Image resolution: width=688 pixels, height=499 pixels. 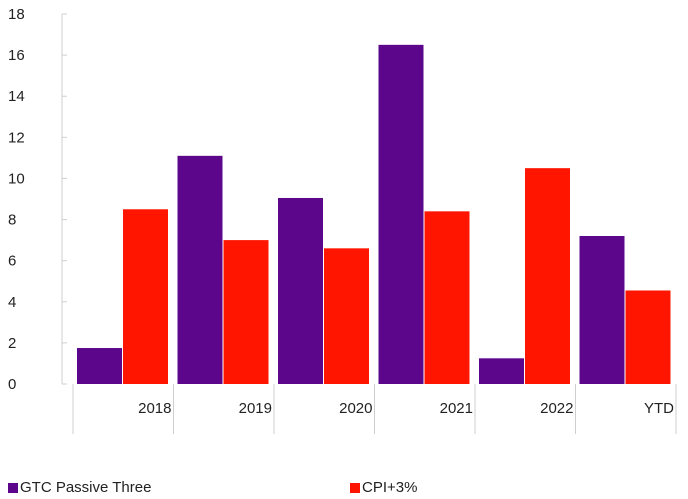 I want to click on bar-series-2-2022, so click(x=547, y=276).